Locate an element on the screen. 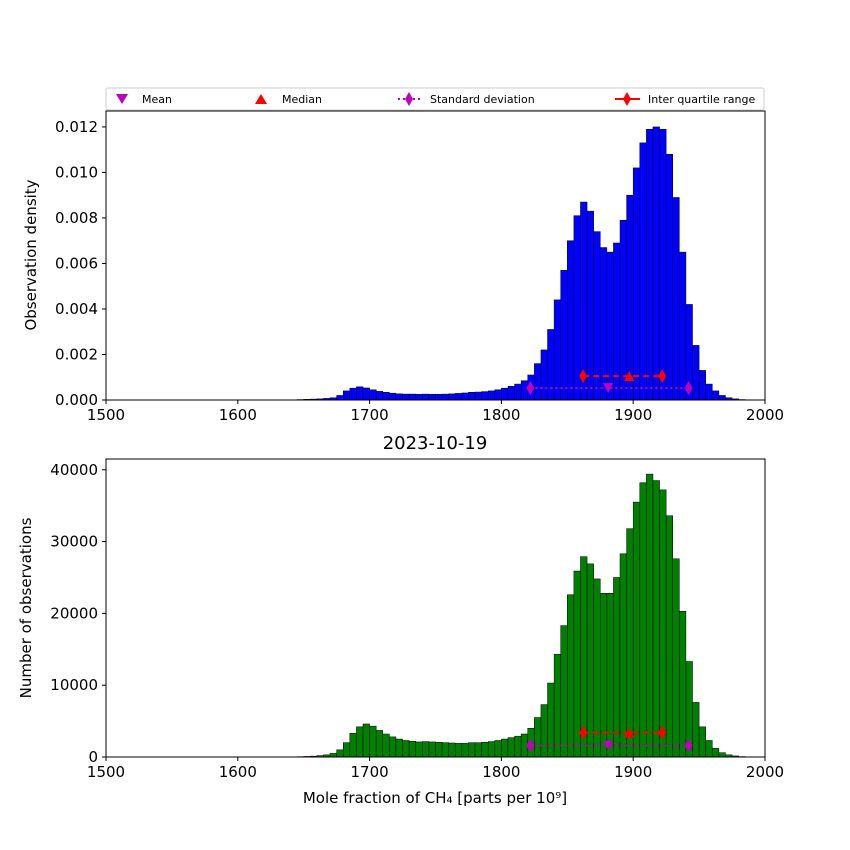 The image size is (850, 850). count-chart-title: 2023-10-19 is located at coordinates (435, 443).